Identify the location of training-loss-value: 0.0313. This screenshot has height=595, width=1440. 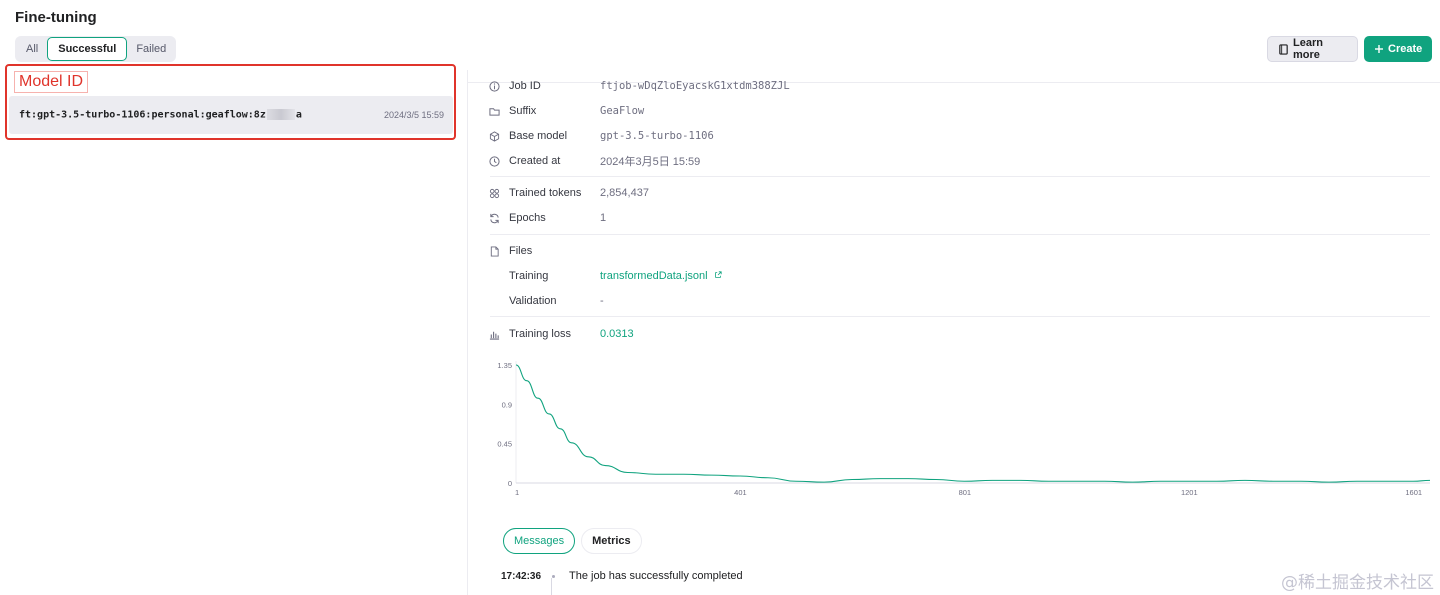
(617, 334).